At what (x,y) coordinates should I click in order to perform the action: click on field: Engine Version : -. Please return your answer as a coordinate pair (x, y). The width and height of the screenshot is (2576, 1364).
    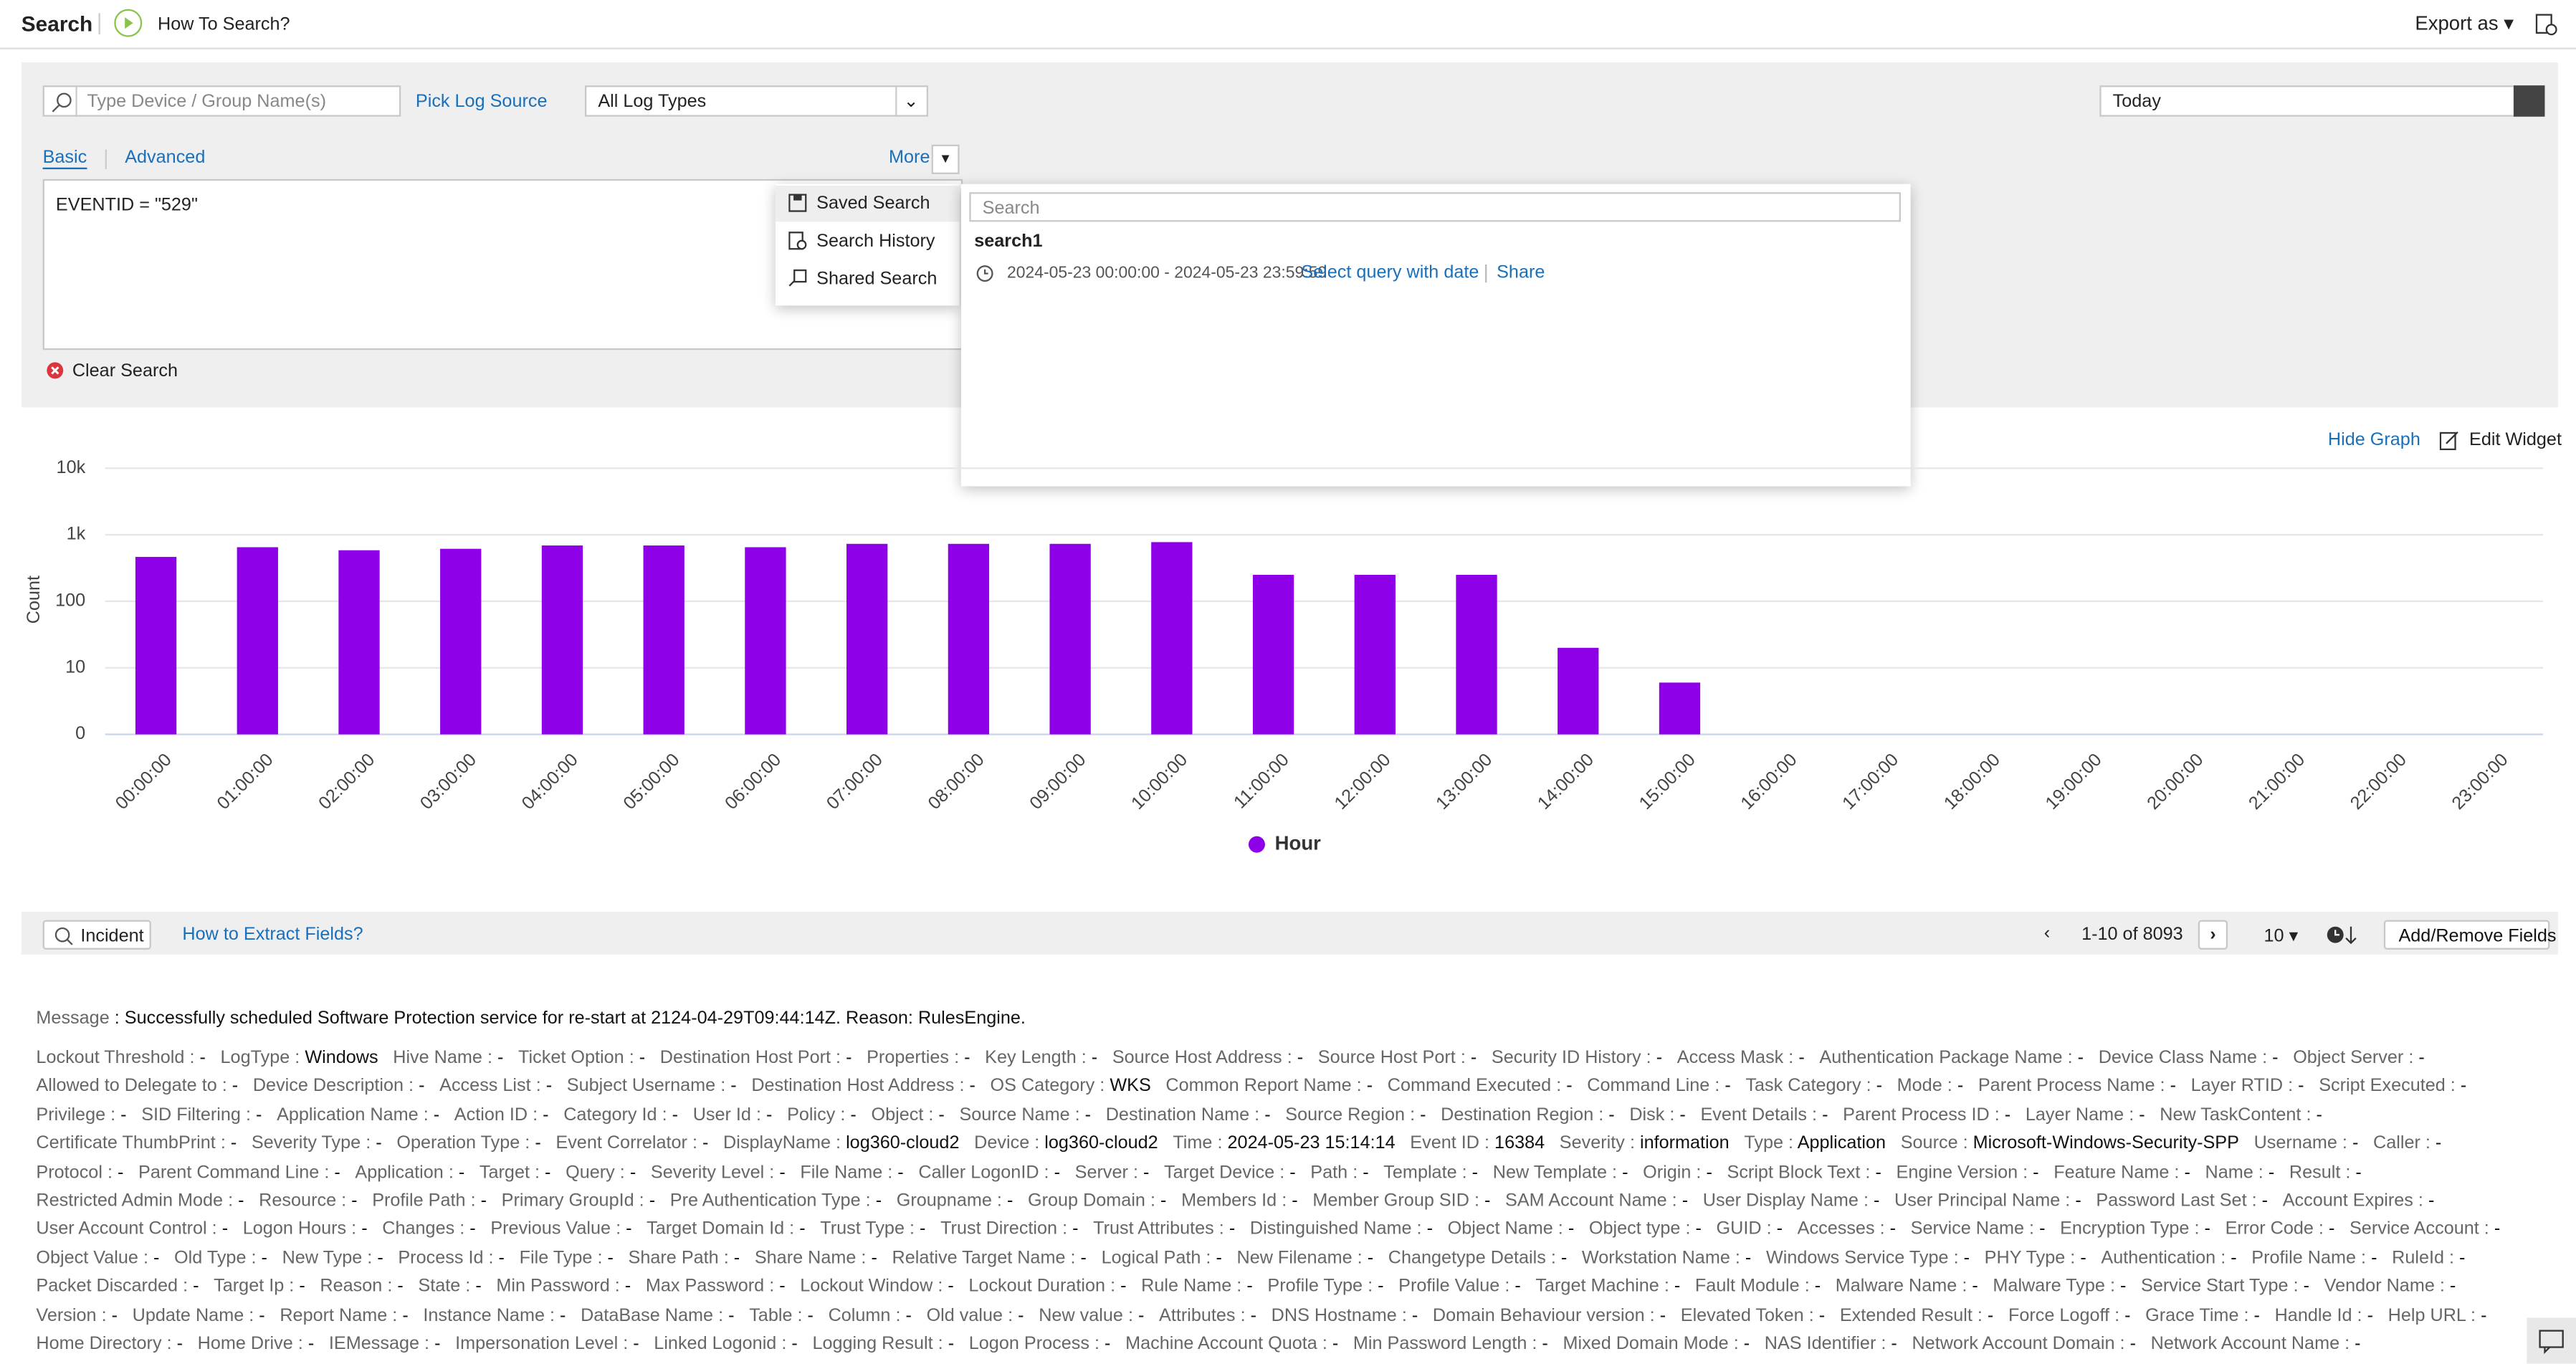
    Looking at the image, I should click on (1968, 1173).